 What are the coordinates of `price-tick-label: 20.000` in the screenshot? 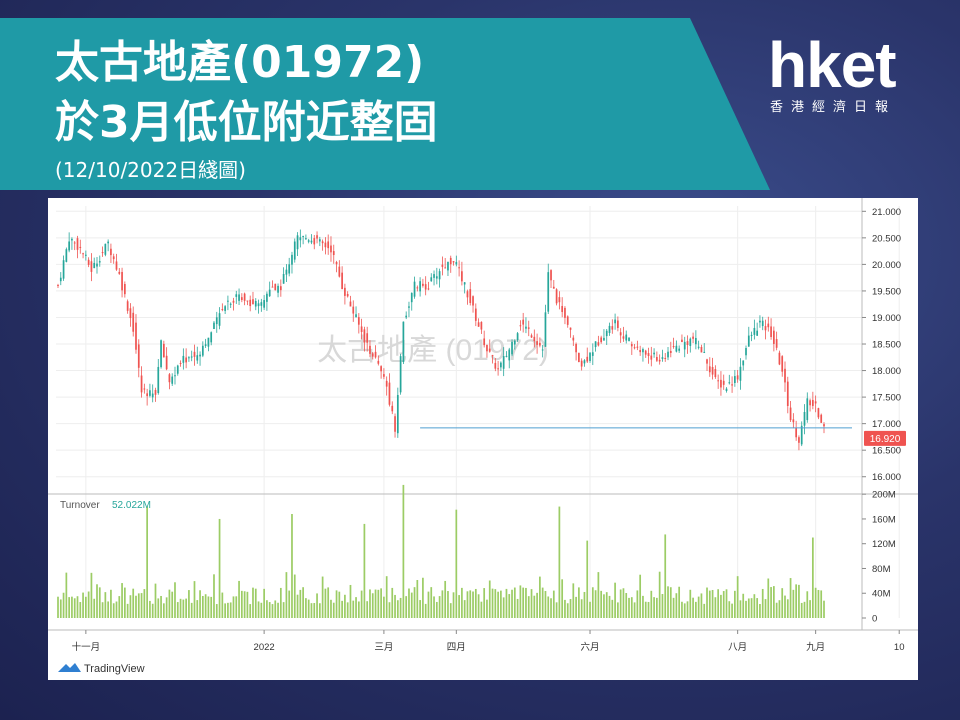 It's located at (886, 265).